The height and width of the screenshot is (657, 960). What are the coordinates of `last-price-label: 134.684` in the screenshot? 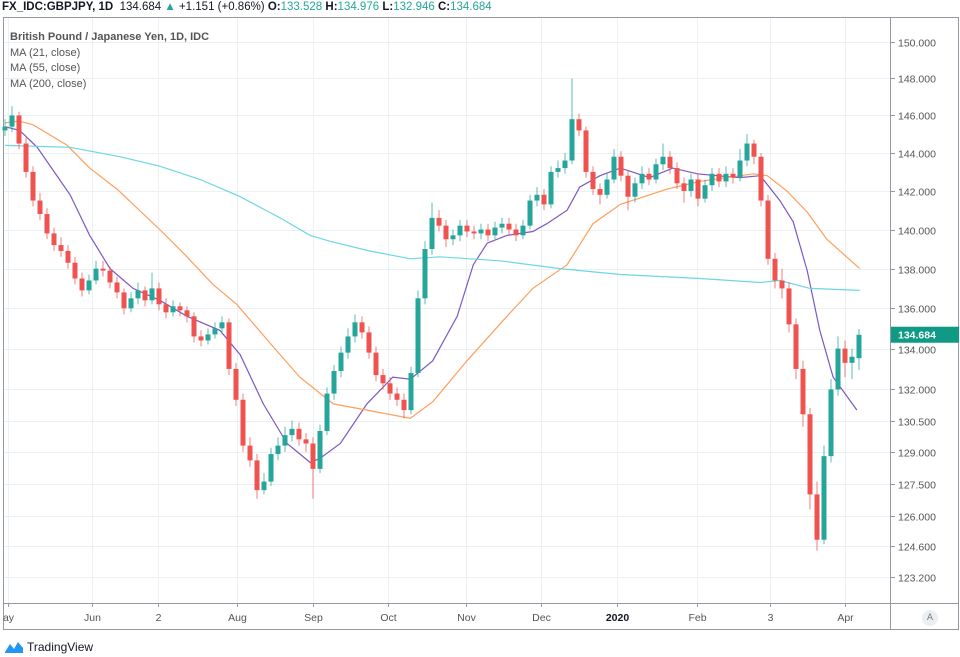 It's located at (925, 334).